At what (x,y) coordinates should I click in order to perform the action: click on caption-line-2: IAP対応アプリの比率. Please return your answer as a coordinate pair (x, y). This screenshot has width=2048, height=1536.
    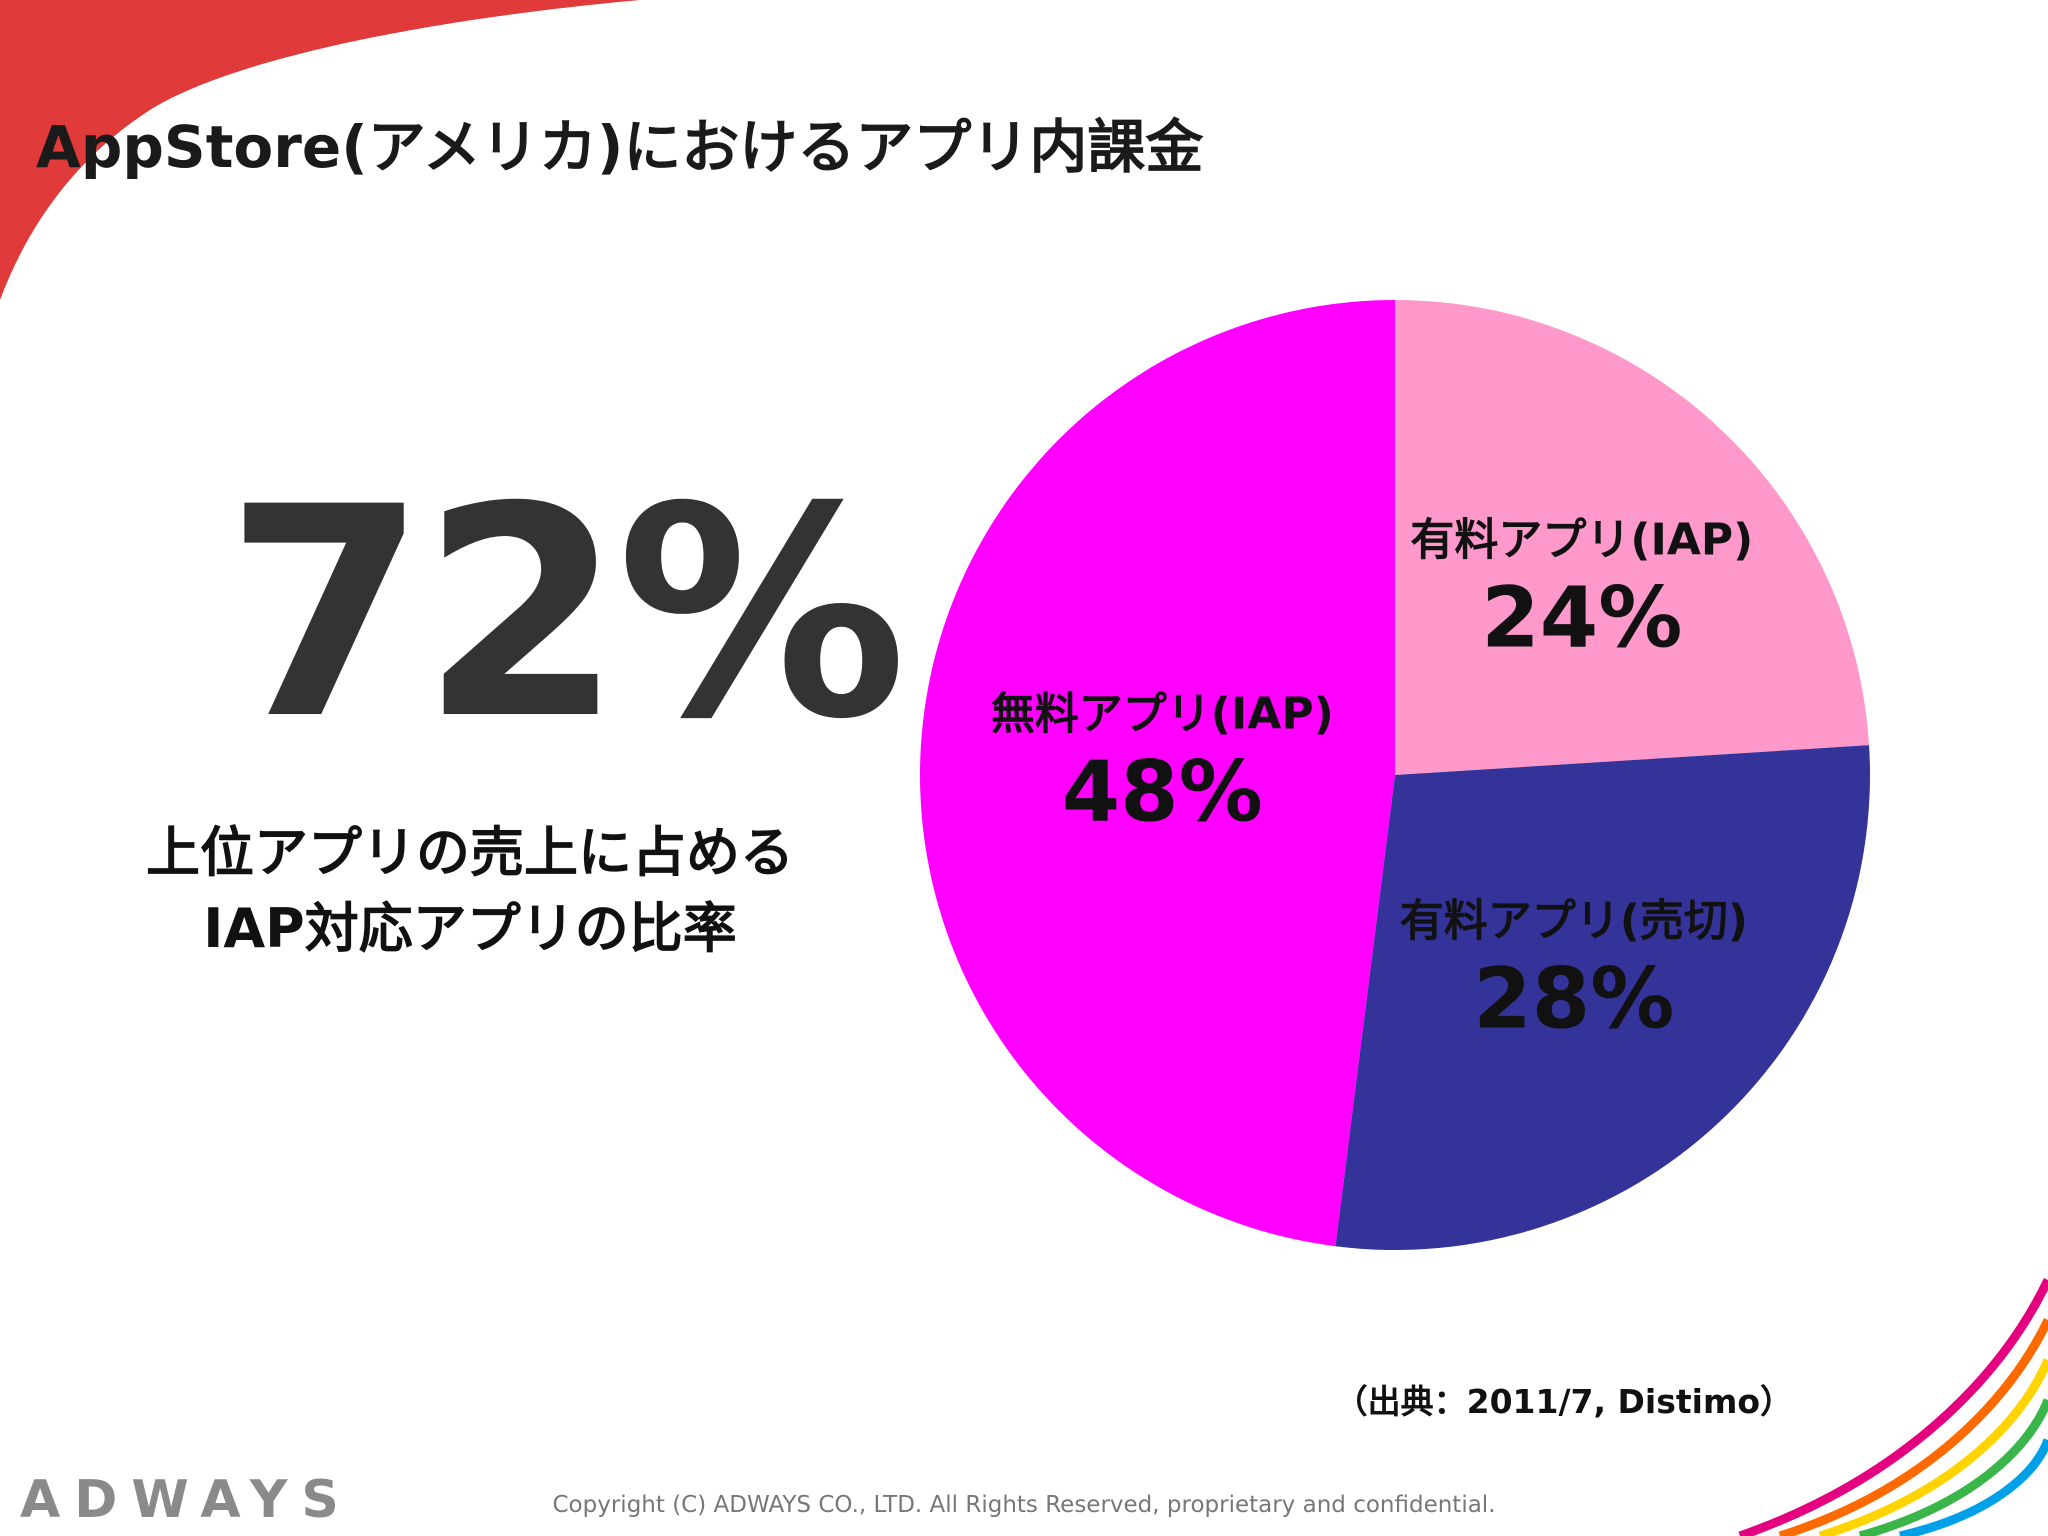
    Looking at the image, I should click on (470, 928).